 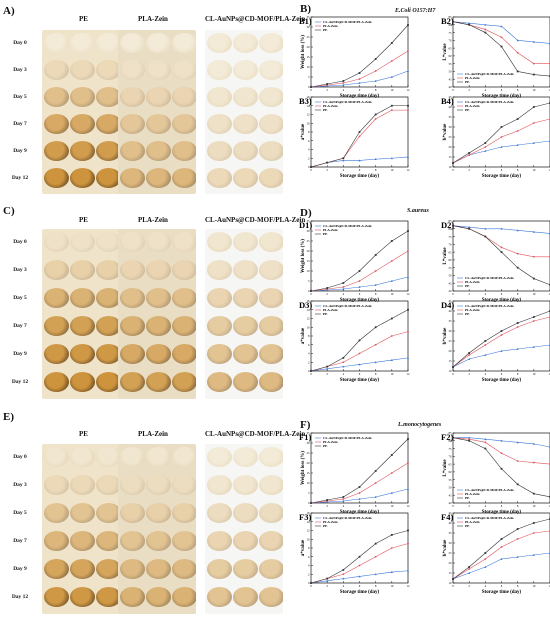 I want to click on x-tick-label: 2, so click(x=469, y=294).